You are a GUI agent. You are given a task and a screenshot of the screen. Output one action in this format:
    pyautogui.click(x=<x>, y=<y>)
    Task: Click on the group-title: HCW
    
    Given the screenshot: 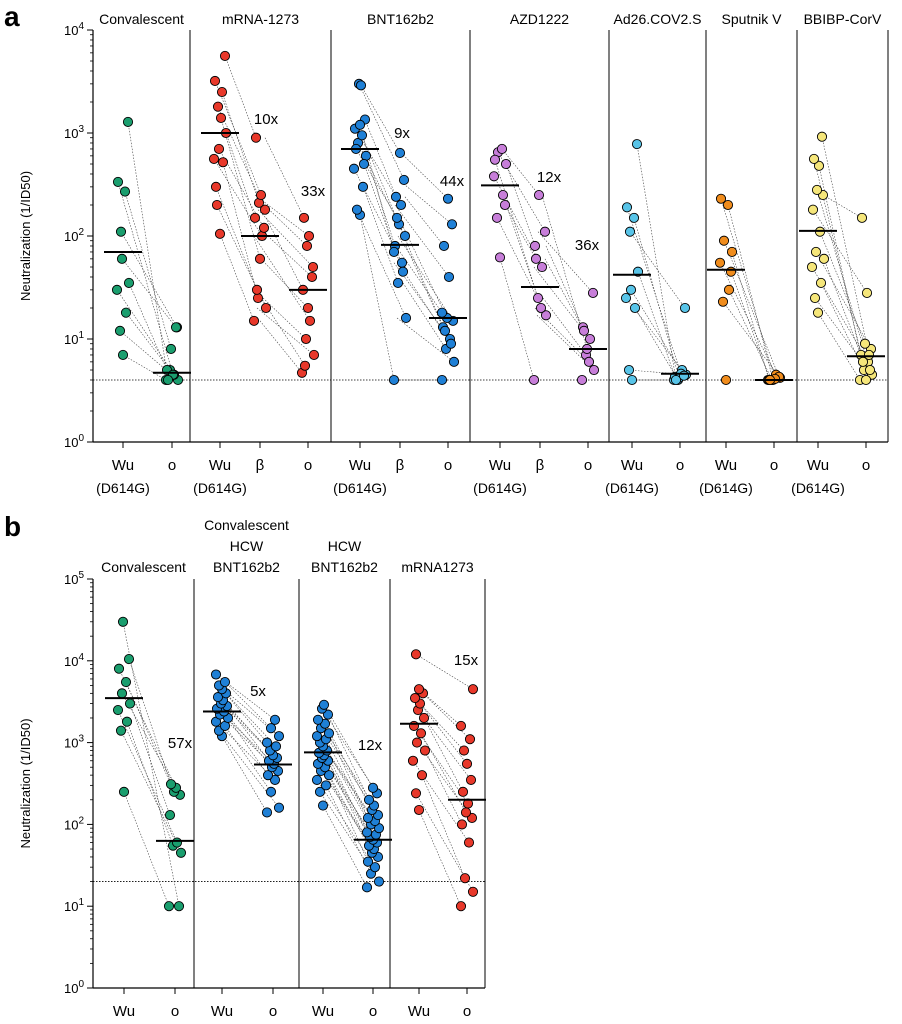 What is the action you would take?
    pyautogui.click(x=345, y=546)
    